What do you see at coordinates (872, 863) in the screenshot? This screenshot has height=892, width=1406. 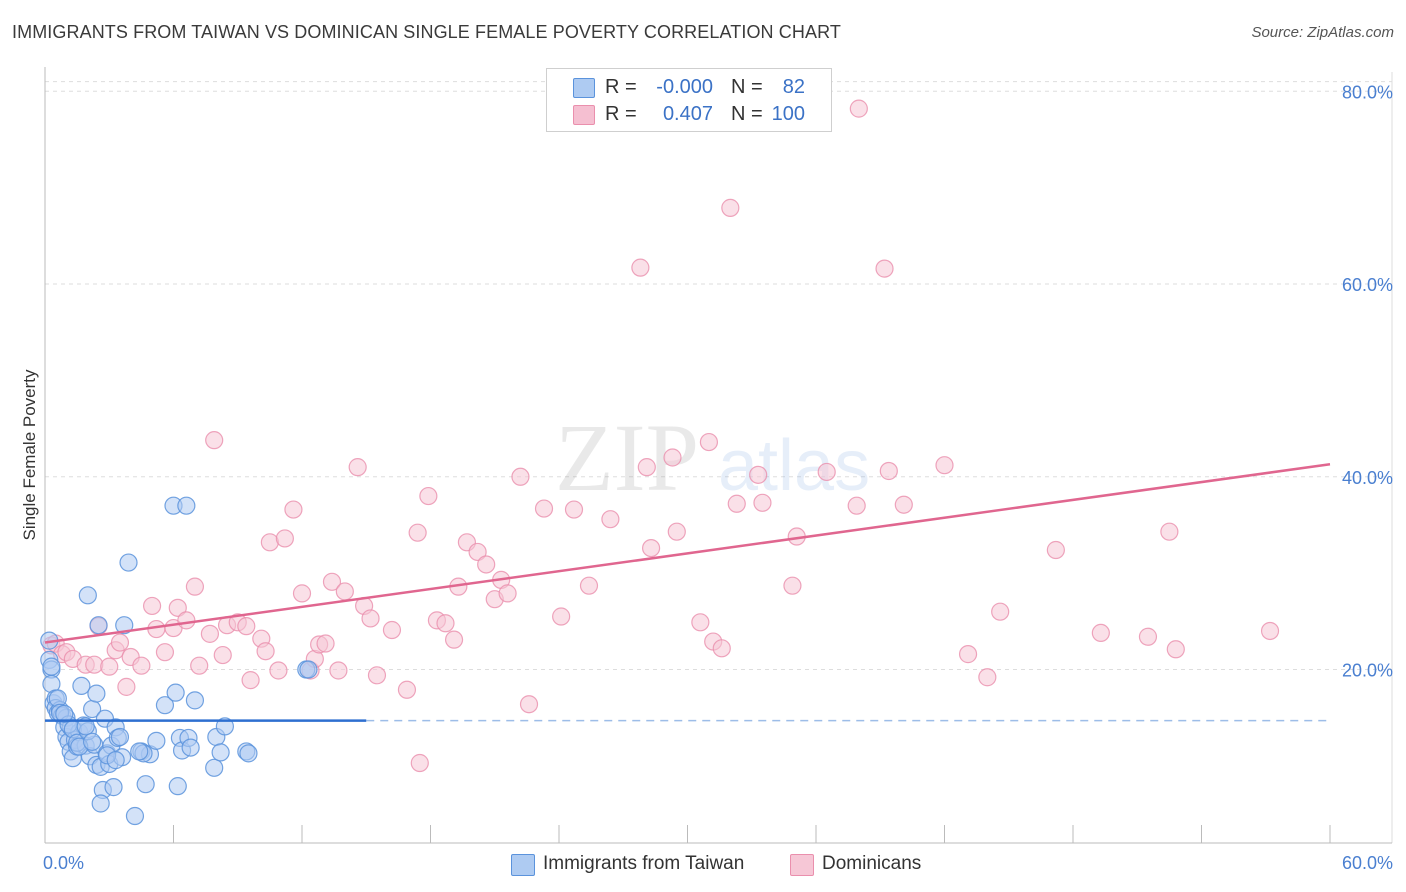 I see `legend-label-dominicans: Dominicans` at bounding box center [872, 863].